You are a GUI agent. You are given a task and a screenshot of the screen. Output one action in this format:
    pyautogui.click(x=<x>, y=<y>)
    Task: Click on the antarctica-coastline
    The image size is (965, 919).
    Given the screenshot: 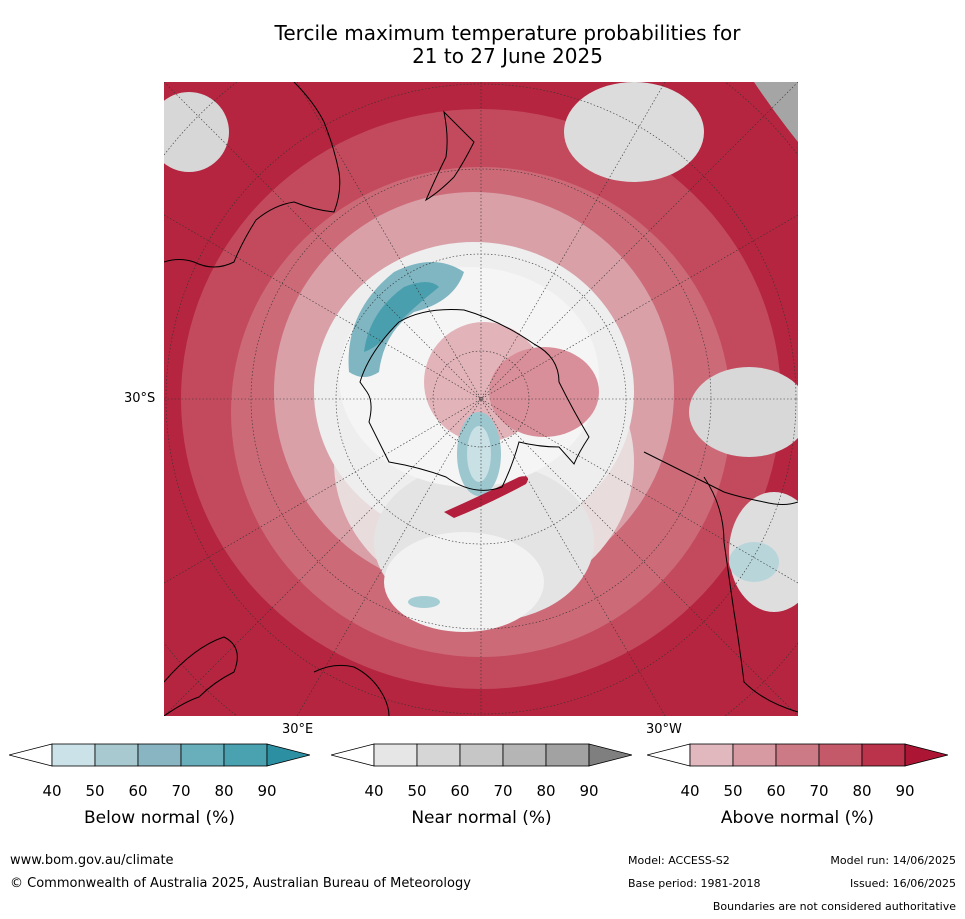 What is the action you would take?
    pyautogui.click(x=474, y=400)
    